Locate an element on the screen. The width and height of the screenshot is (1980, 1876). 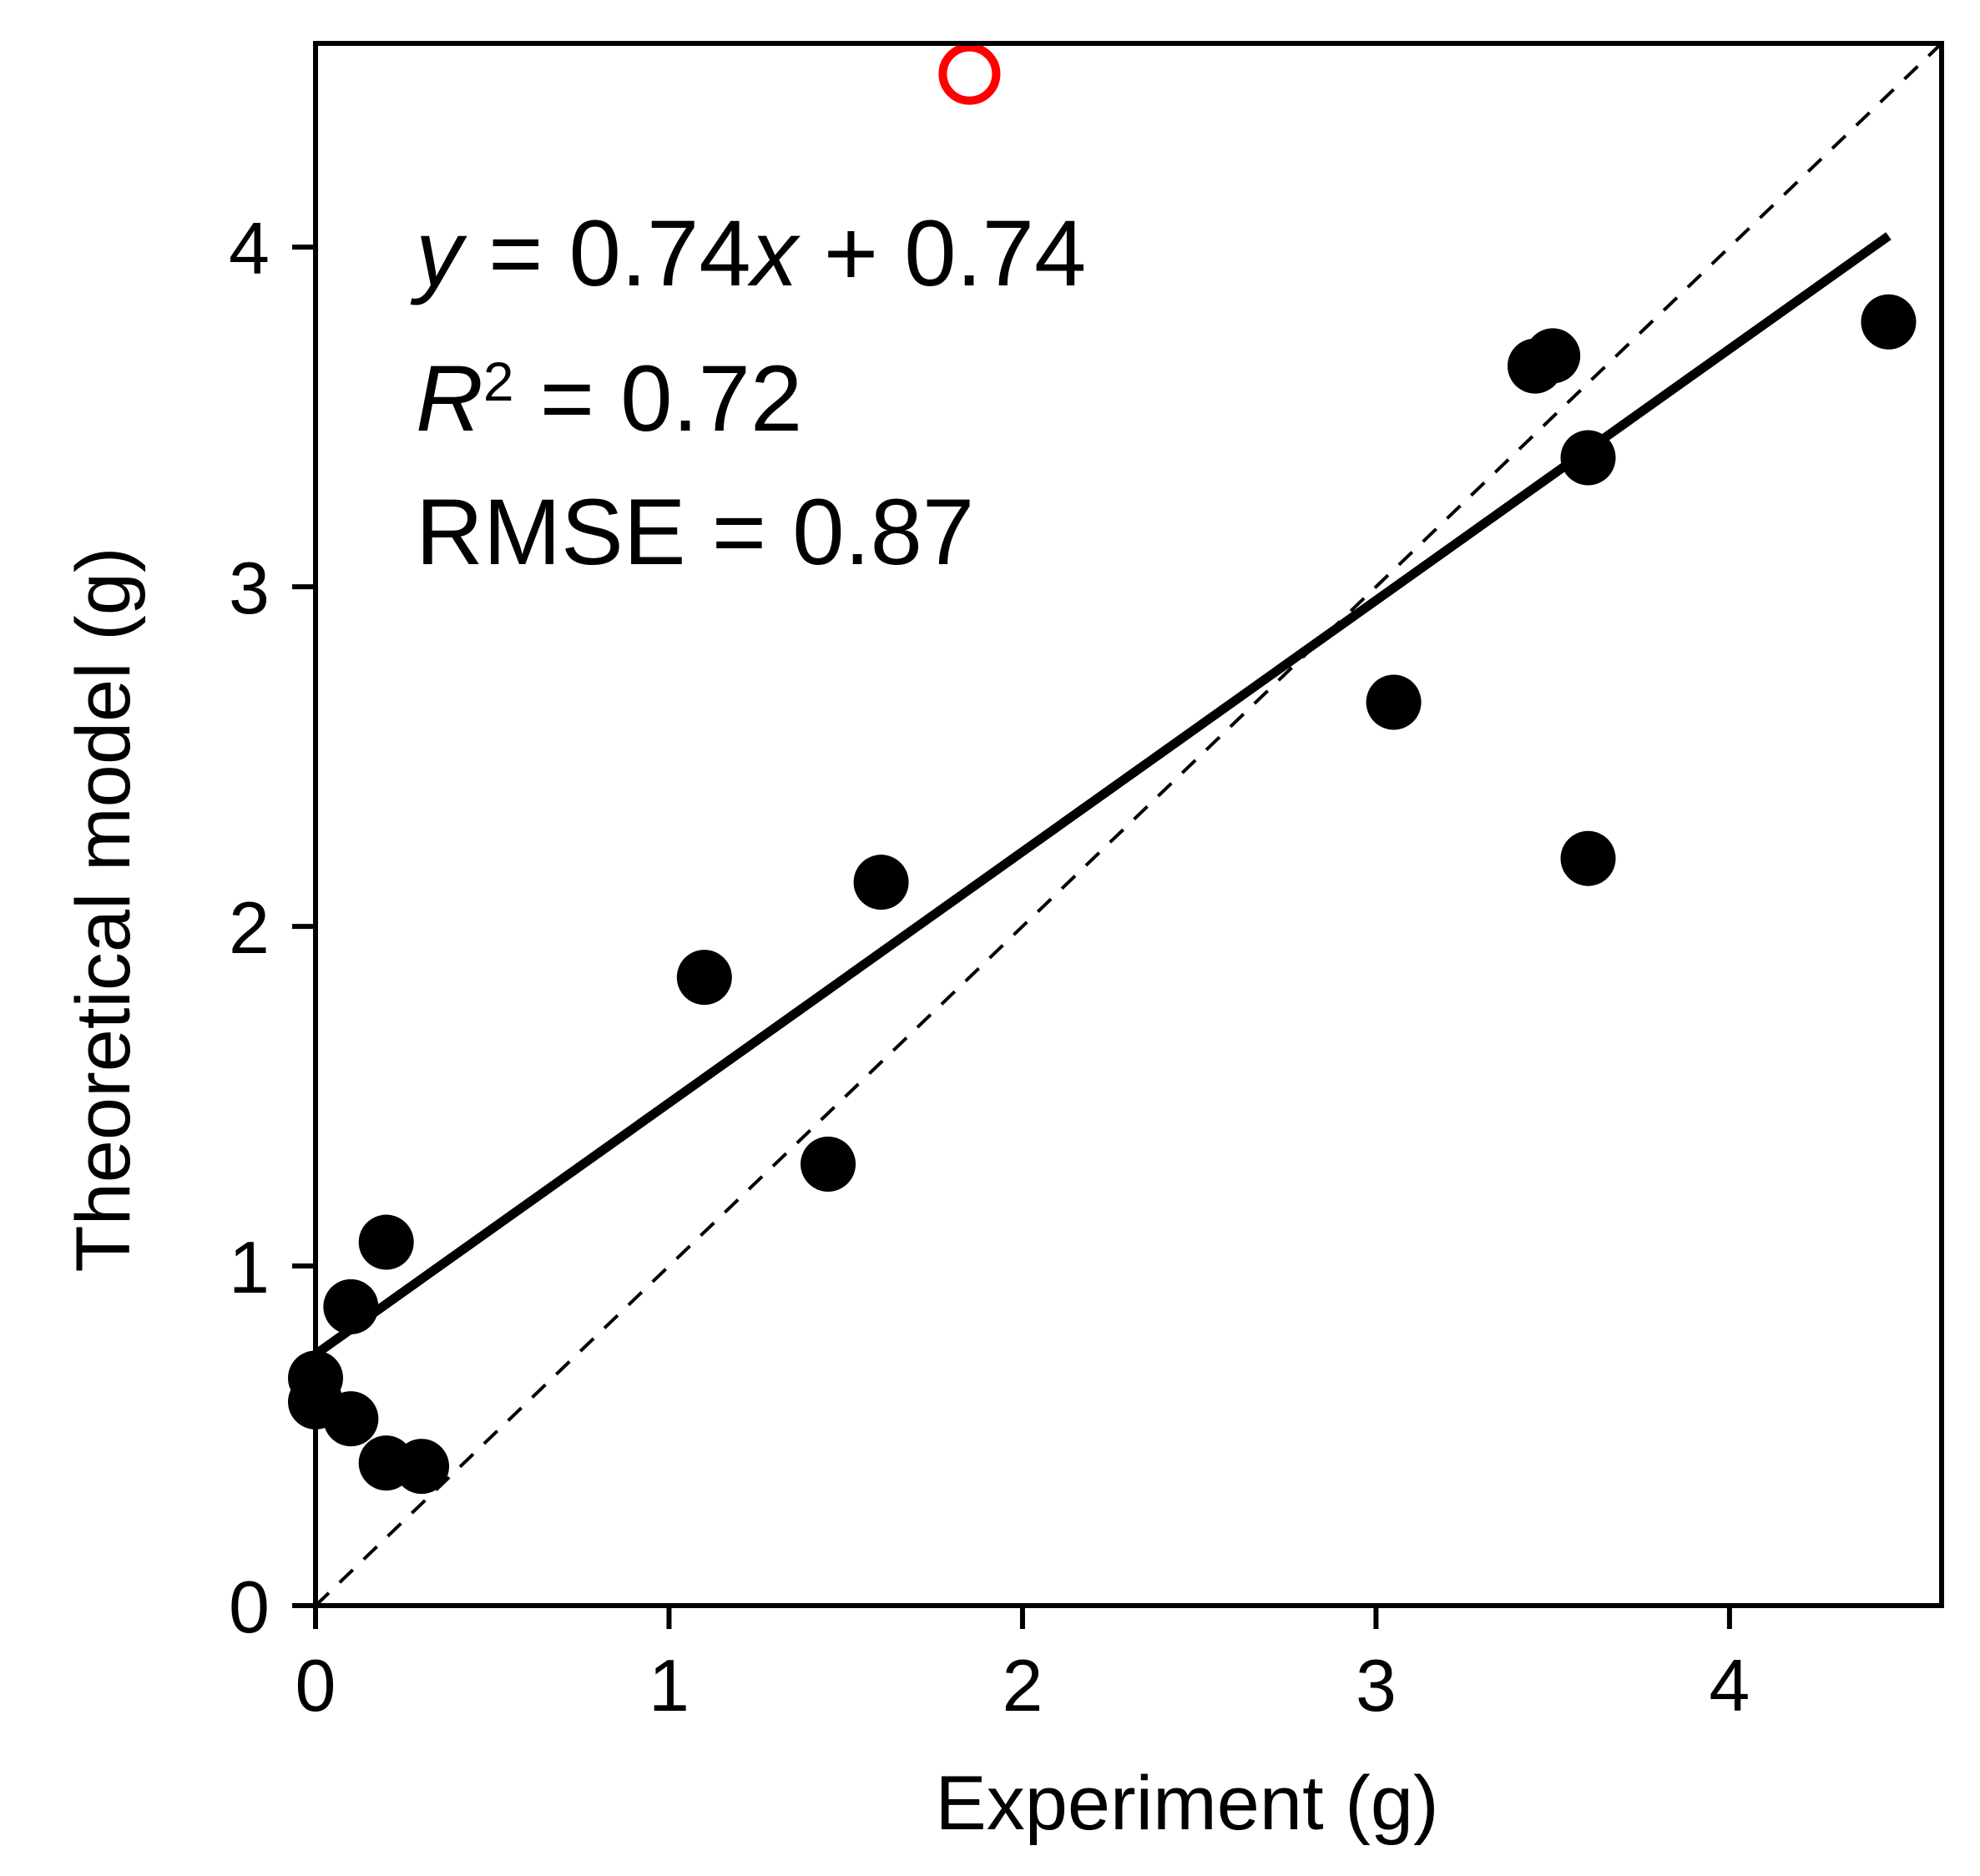
y-axis-label: Theoretical model (g) is located at coordinates (103, 909).